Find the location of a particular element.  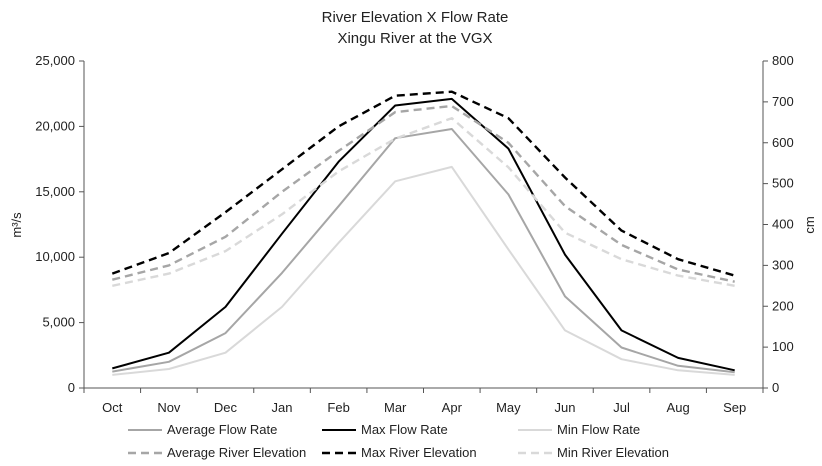

y-tick-label: 0 is located at coordinates (71, 387).